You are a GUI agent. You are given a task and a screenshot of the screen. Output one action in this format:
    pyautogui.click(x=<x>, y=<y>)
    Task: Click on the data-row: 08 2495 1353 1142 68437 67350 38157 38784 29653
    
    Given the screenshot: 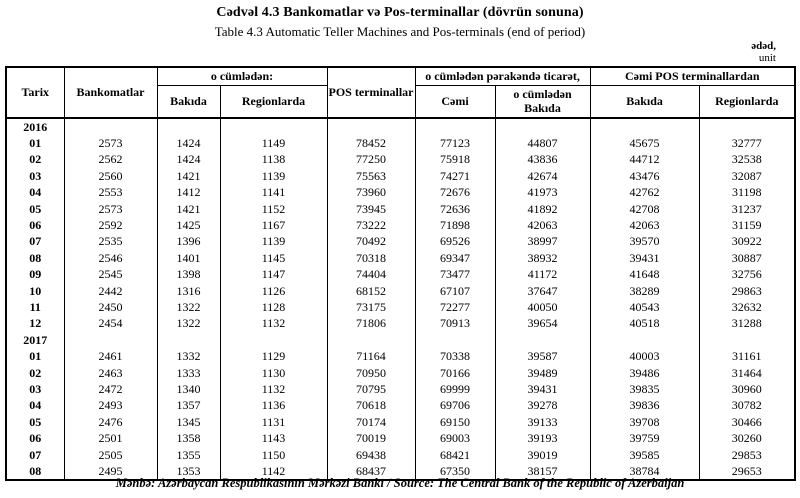 What is the action you would take?
    pyautogui.click(x=400, y=472)
    